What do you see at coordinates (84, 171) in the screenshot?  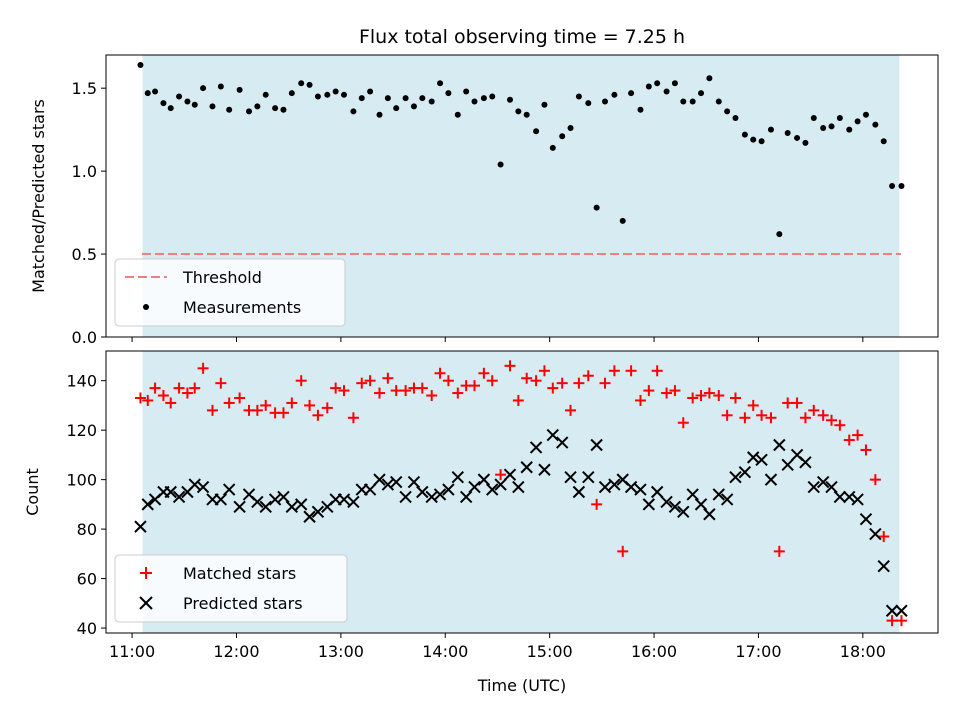 I see `top-y-tick-label: 1.0` at bounding box center [84, 171].